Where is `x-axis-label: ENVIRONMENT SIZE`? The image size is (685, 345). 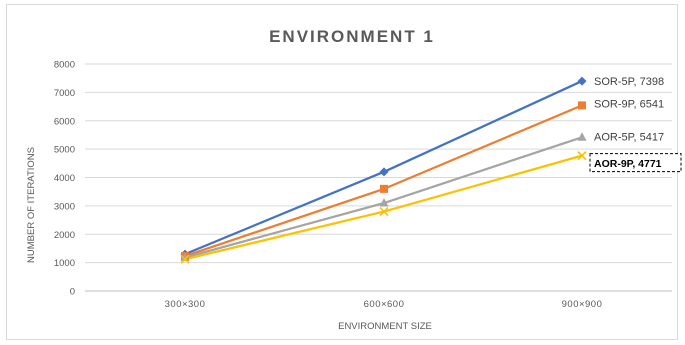 x-axis-label: ENVIRONMENT SIZE is located at coordinates (385, 326).